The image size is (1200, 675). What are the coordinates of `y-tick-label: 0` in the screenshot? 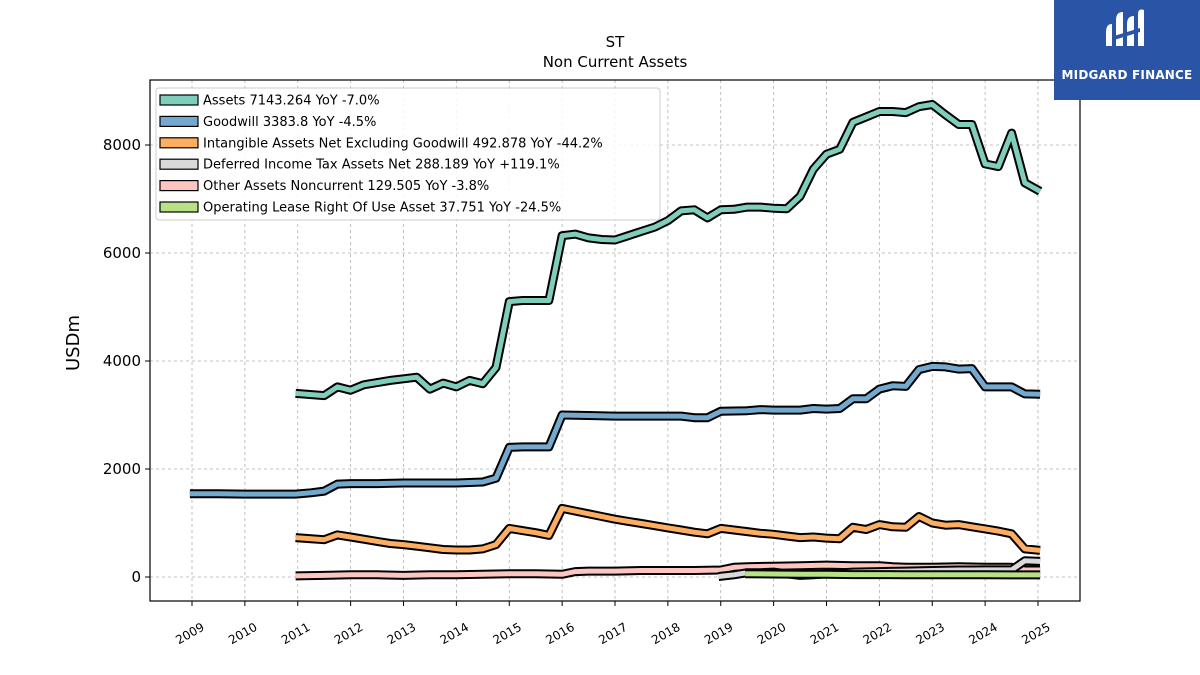 It's located at (136, 577).